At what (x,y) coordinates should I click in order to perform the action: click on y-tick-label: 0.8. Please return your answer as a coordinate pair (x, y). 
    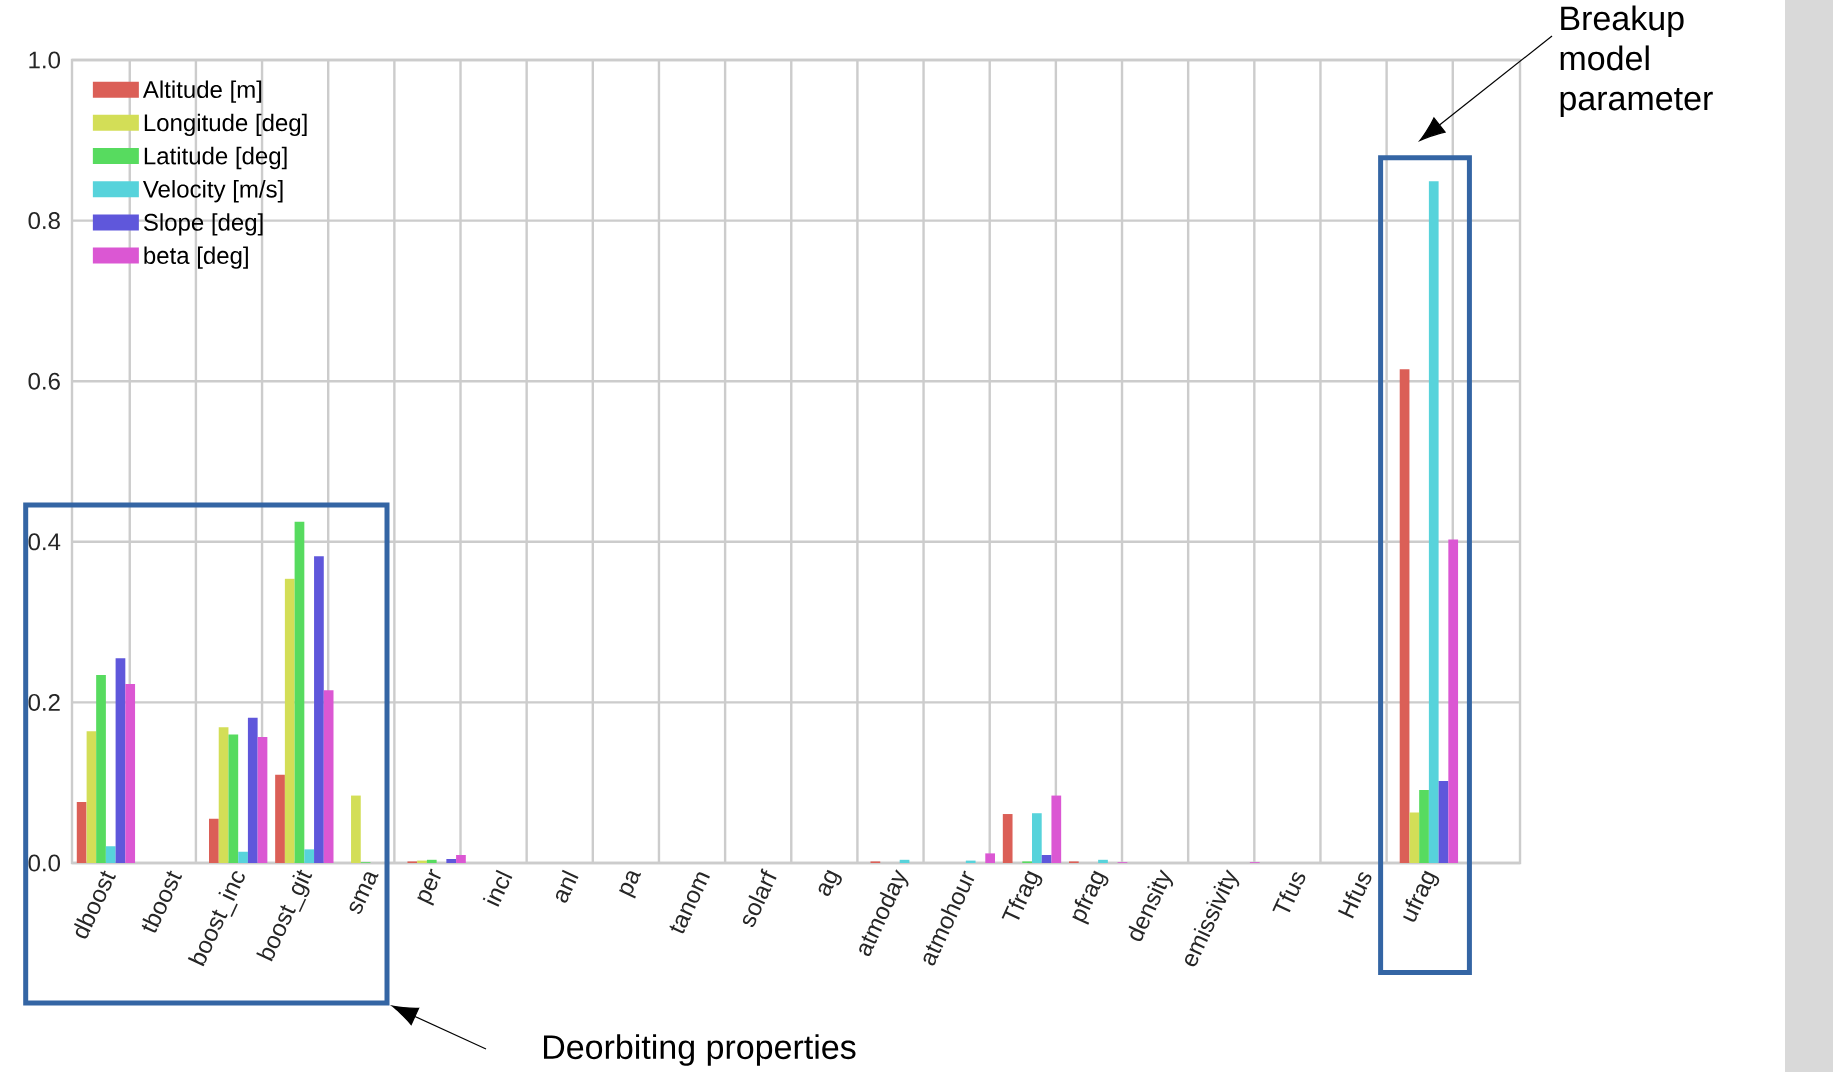
    Looking at the image, I should click on (44, 221).